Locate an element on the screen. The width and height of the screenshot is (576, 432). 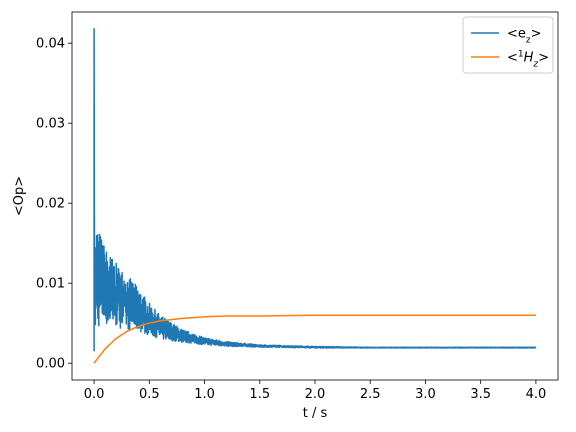
legend-box is located at coordinates (508, 45).